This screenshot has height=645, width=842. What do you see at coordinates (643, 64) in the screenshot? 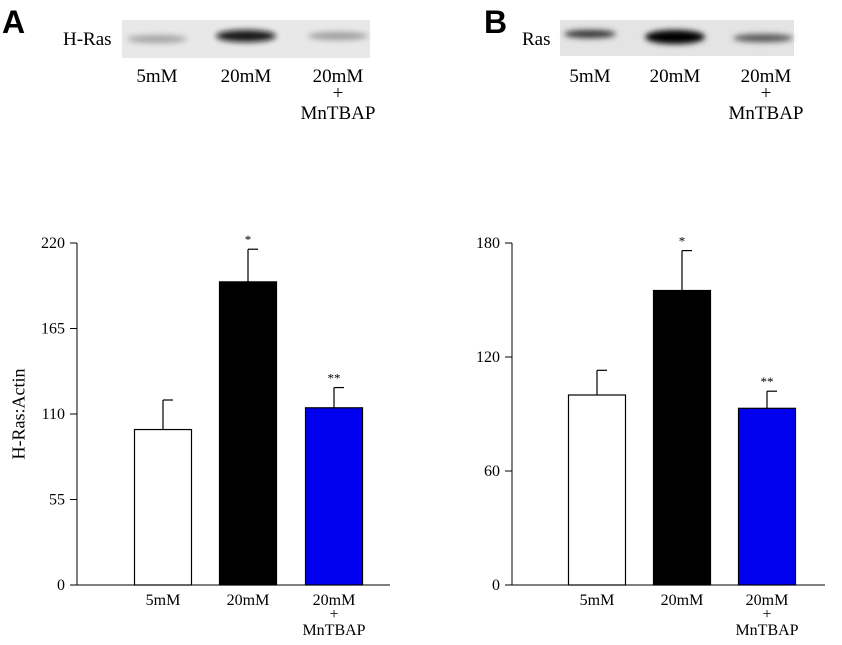
I see `panel-b: B Ras 5mM 20mM 20mM + MnTBAP` at bounding box center [643, 64].